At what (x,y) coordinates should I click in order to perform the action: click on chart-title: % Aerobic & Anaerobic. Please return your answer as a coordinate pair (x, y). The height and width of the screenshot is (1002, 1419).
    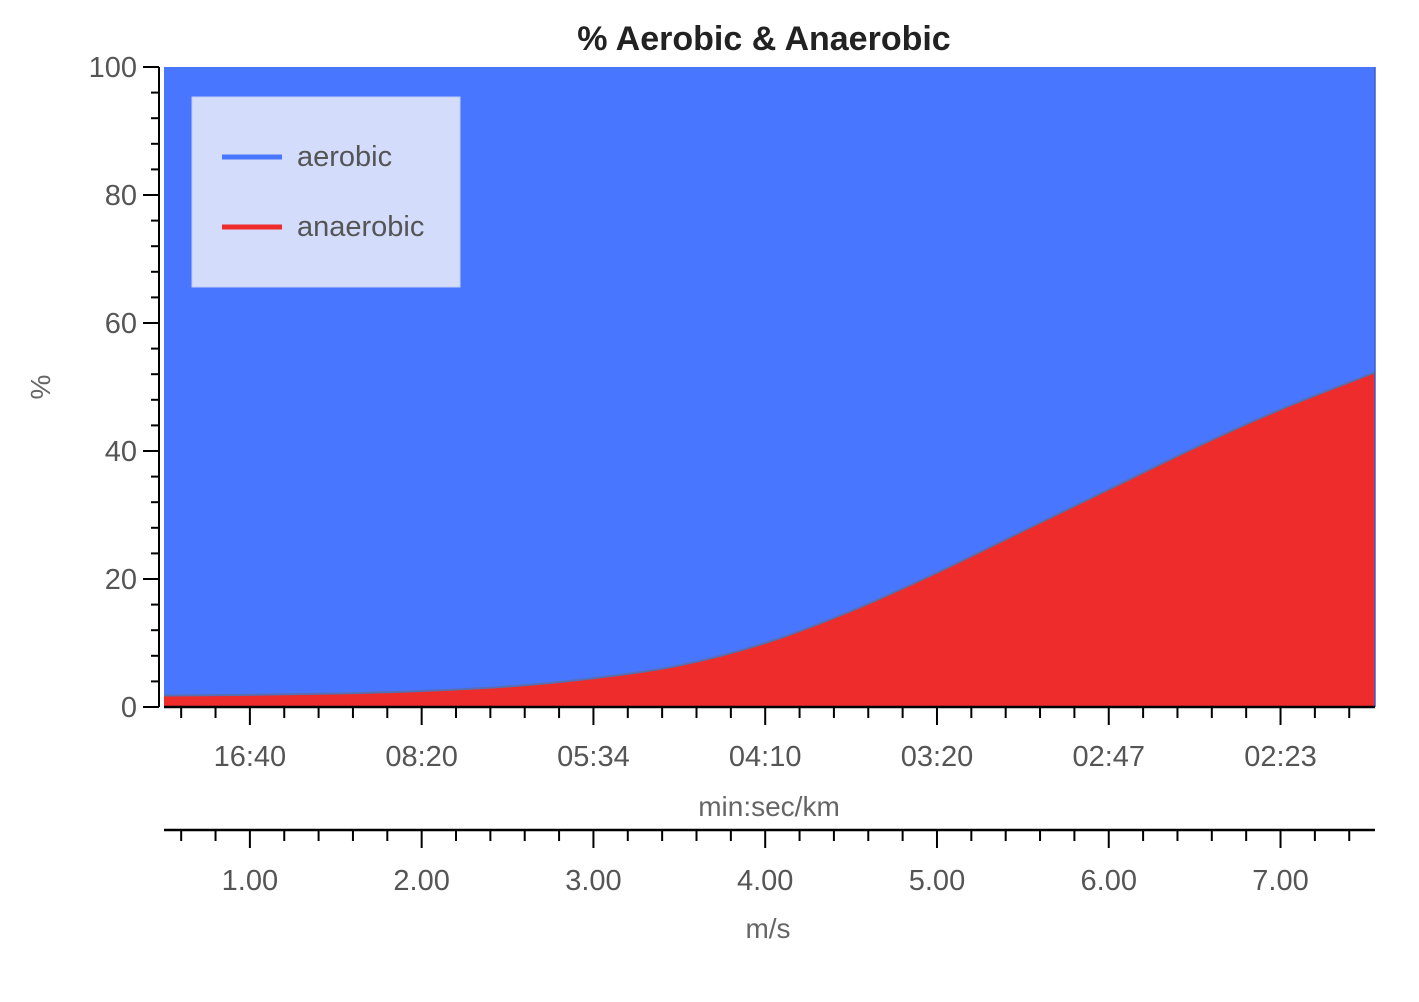
    Looking at the image, I should click on (763, 39).